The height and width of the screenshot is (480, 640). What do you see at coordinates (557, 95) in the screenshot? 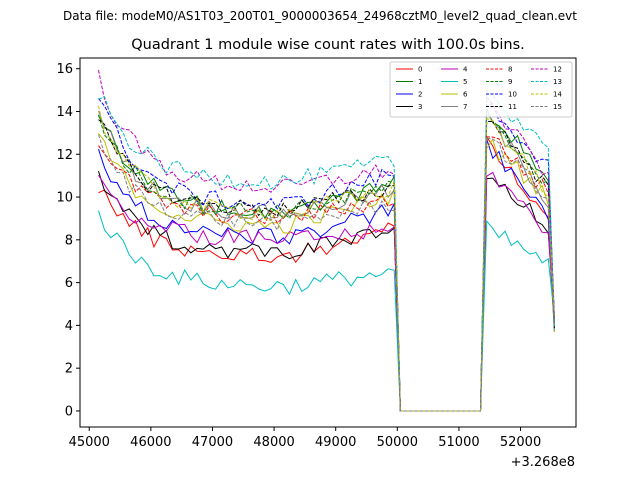
I see `legend-label-14: 14` at bounding box center [557, 95].